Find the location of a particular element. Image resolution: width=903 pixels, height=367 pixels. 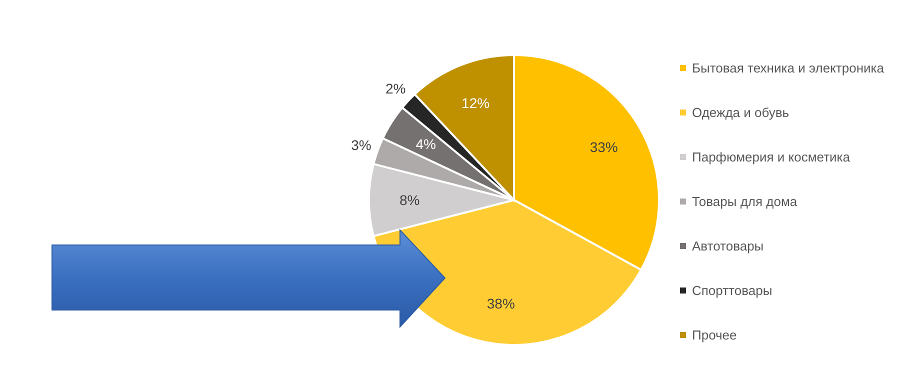

legend-label: Парфюмерия и косметика is located at coordinates (771, 157).